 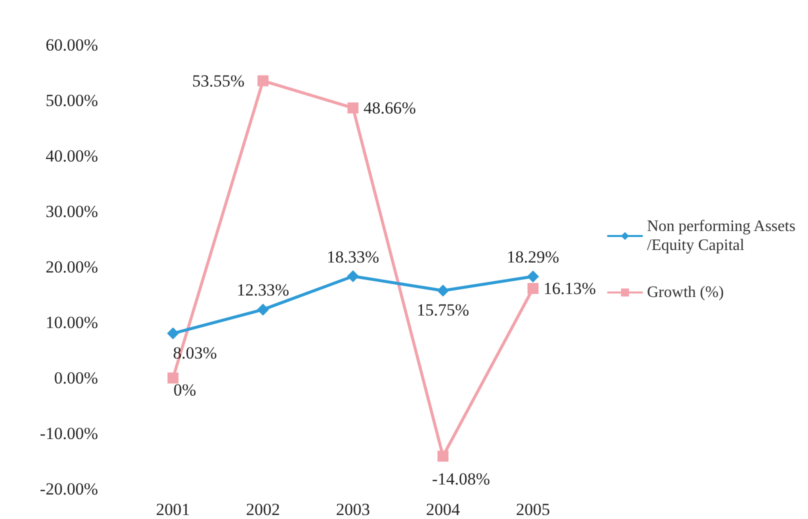 I want to click on data-label: 48.66%, so click(x=390, y=108).